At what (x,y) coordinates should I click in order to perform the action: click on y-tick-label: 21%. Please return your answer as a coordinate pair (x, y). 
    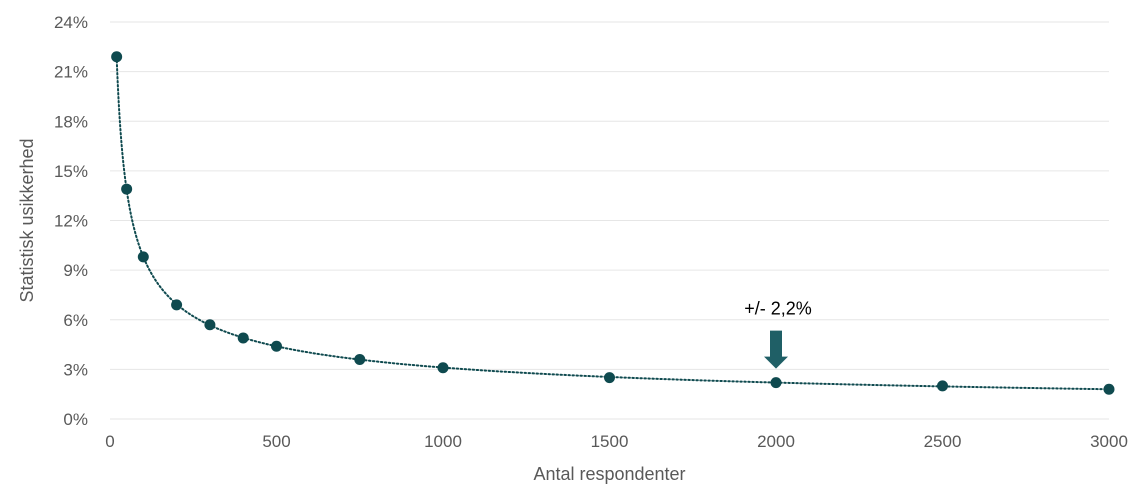
    Looking at the image, I should click on (71, 72).